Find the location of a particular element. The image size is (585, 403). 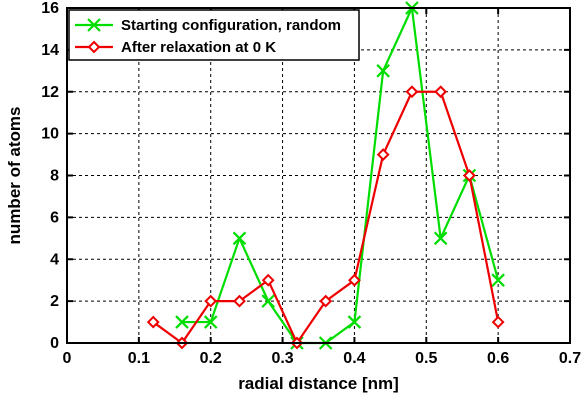

x-tick-label: 0.4 is located at coordinates (354, 358).